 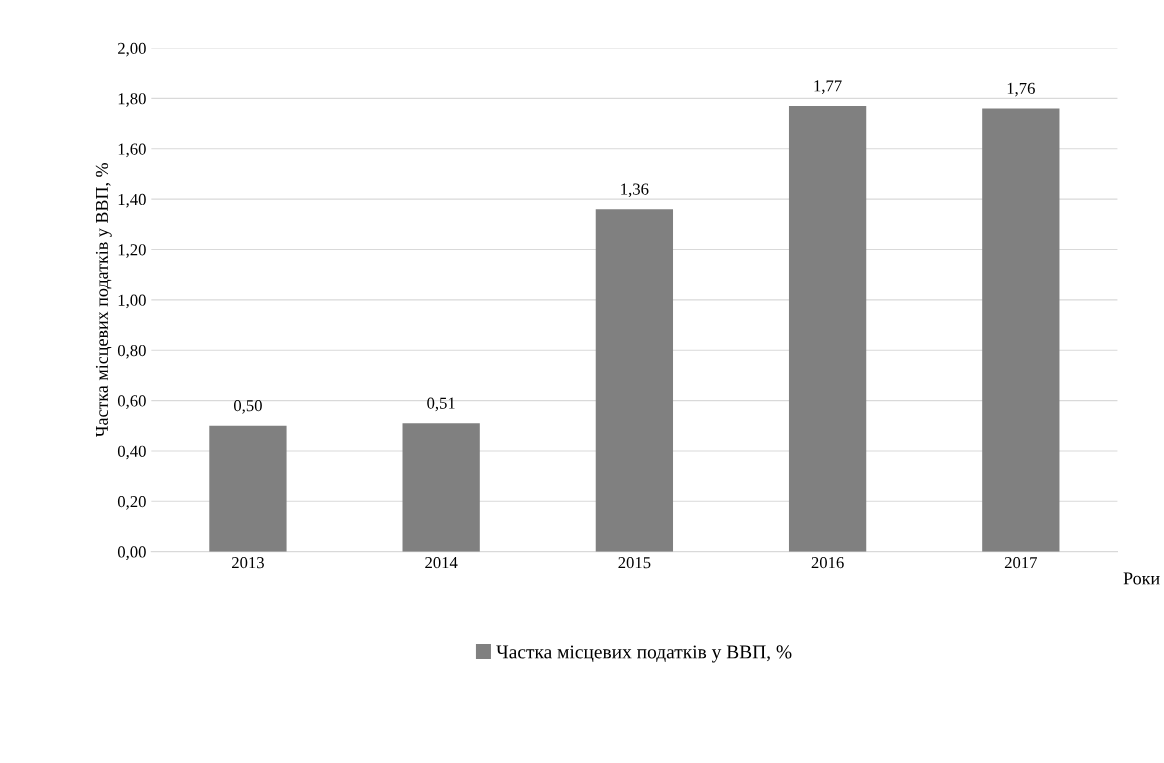 I want to click on y-axis-title: Частка місцевих податків у ВВП, %, so click(x=103, y=300).